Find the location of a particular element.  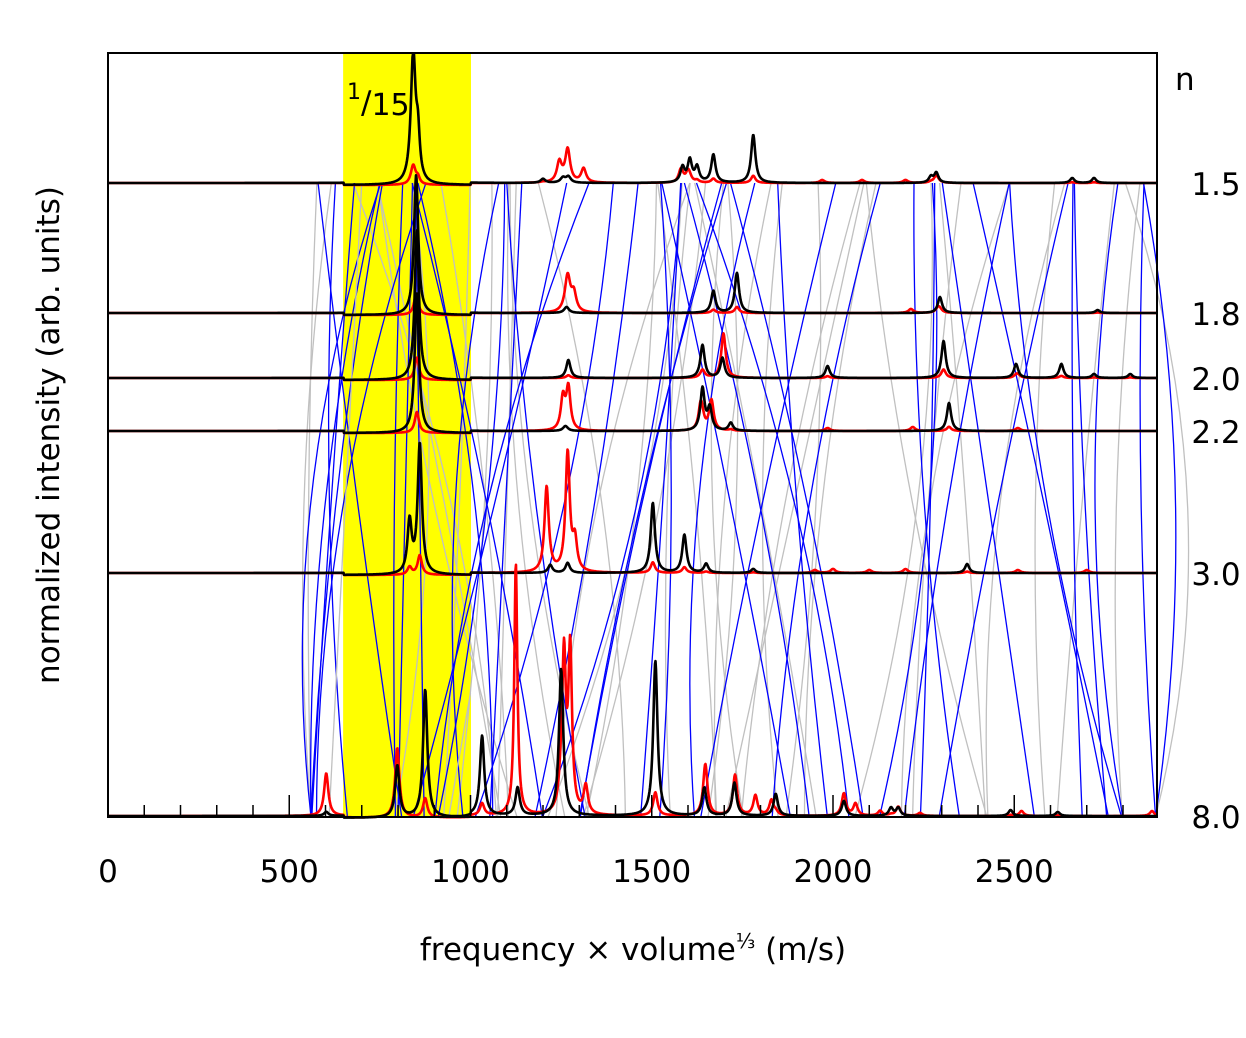

x-tick-label: 0 is located at coordinates (108, 872).